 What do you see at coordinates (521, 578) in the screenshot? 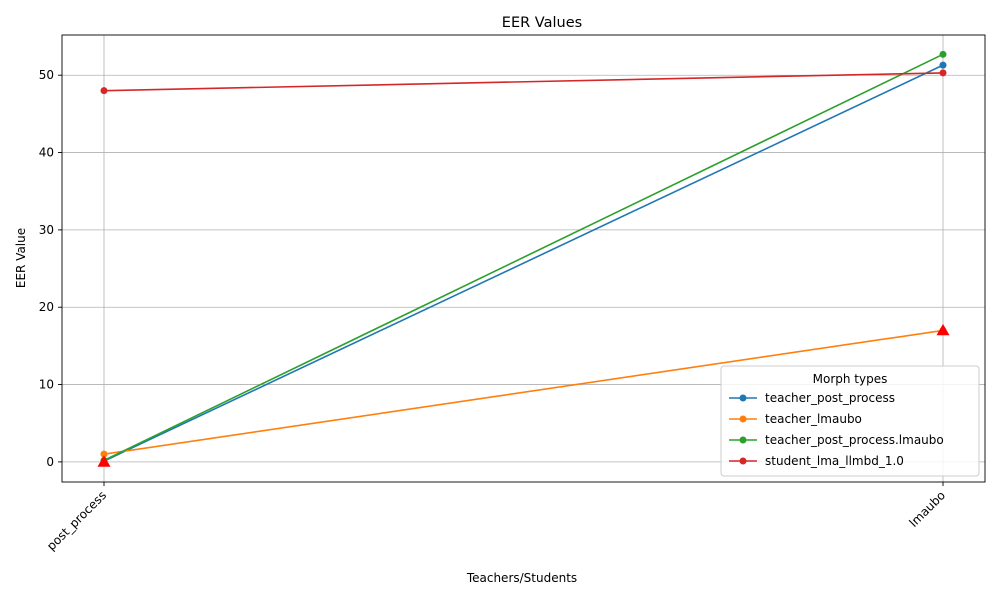
I see `x-axis-label: Teachers/Students` at bounding box center [521, 578].